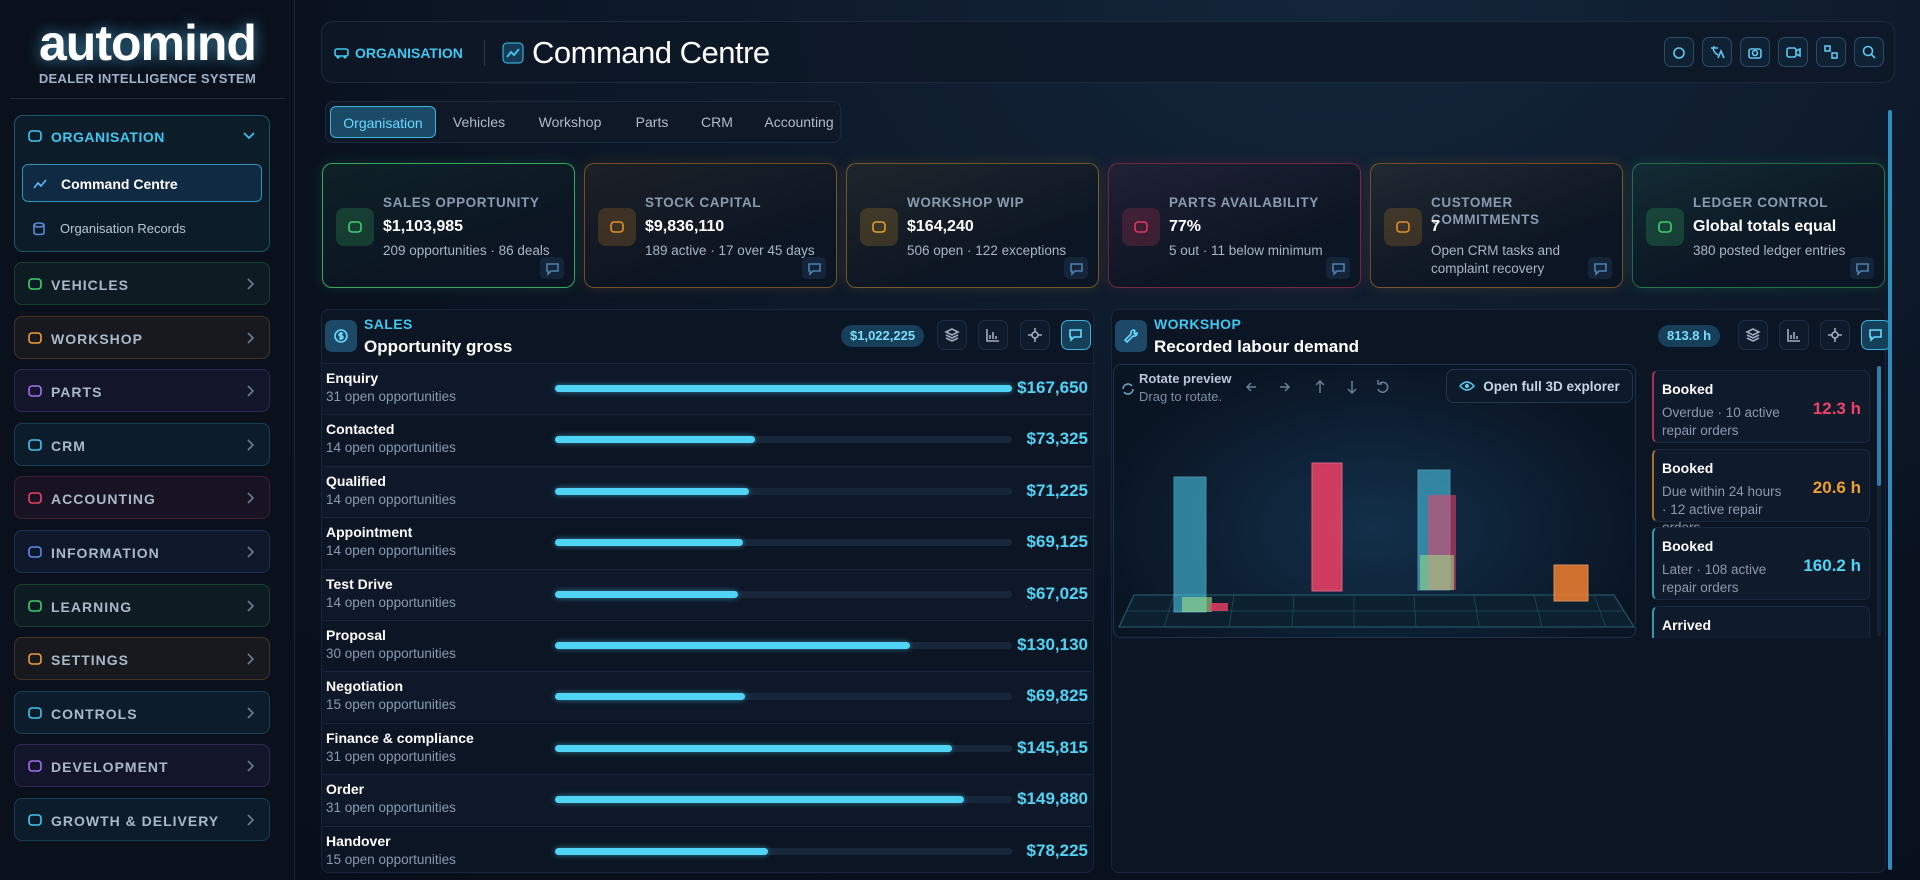  Describe the element at coordinates (1761, 621) in the screenshot. I see `workshop-item: Arrived` at that location.